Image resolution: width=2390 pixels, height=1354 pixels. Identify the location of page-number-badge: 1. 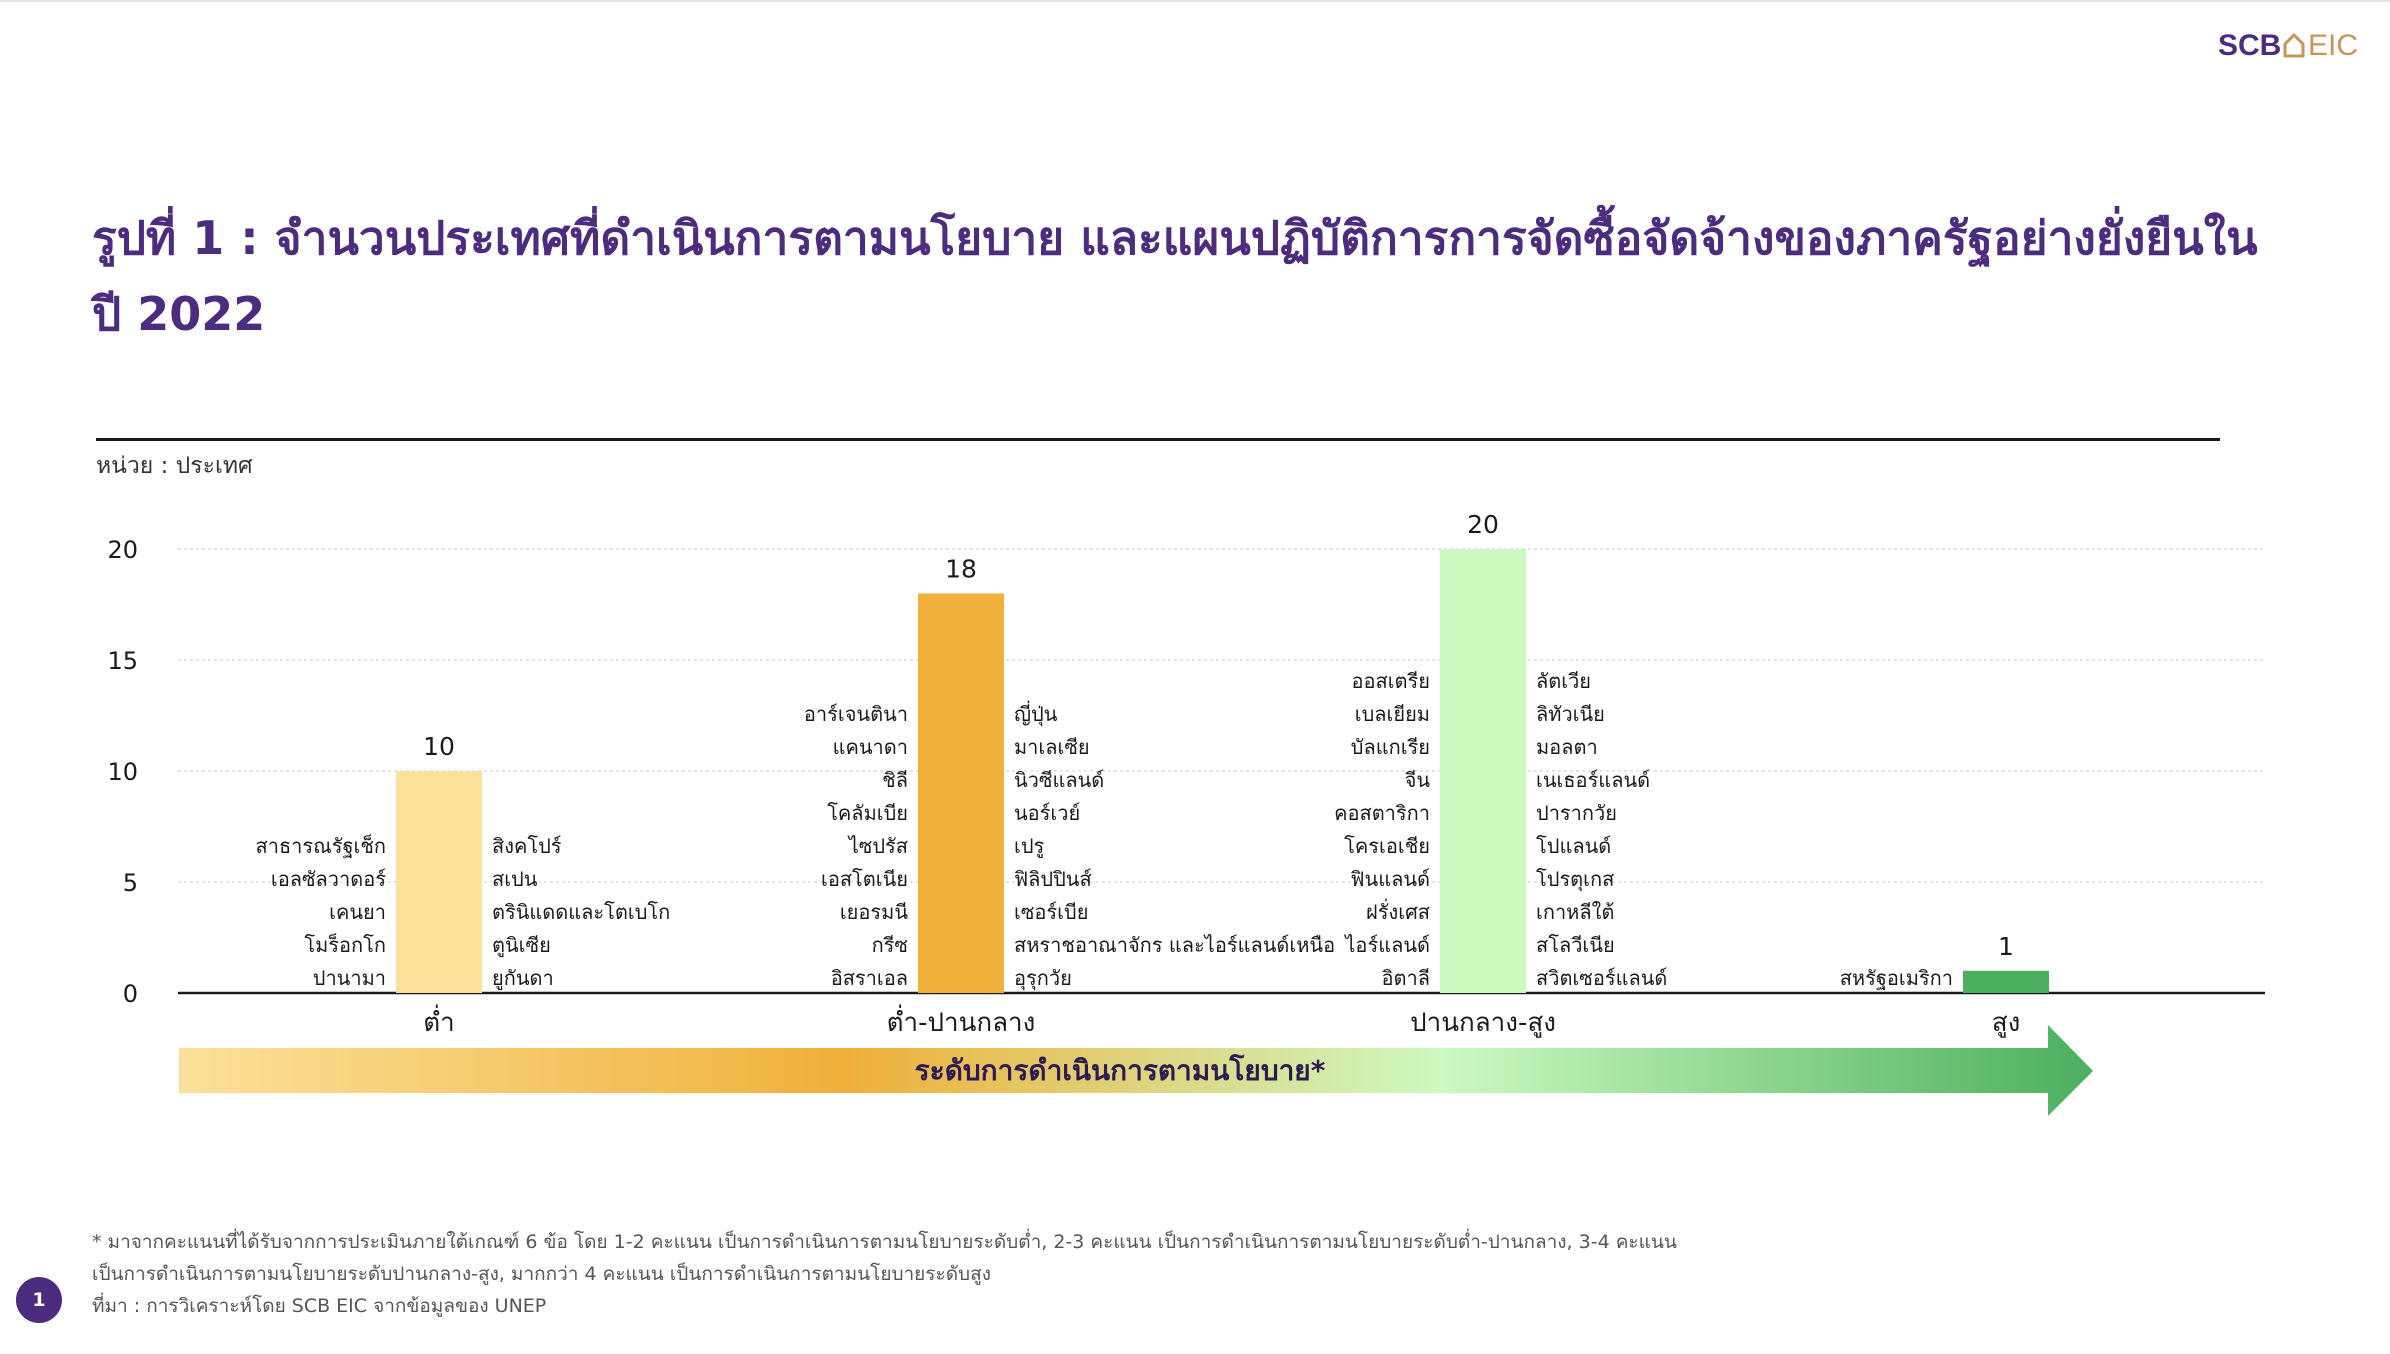
(39, 1300).